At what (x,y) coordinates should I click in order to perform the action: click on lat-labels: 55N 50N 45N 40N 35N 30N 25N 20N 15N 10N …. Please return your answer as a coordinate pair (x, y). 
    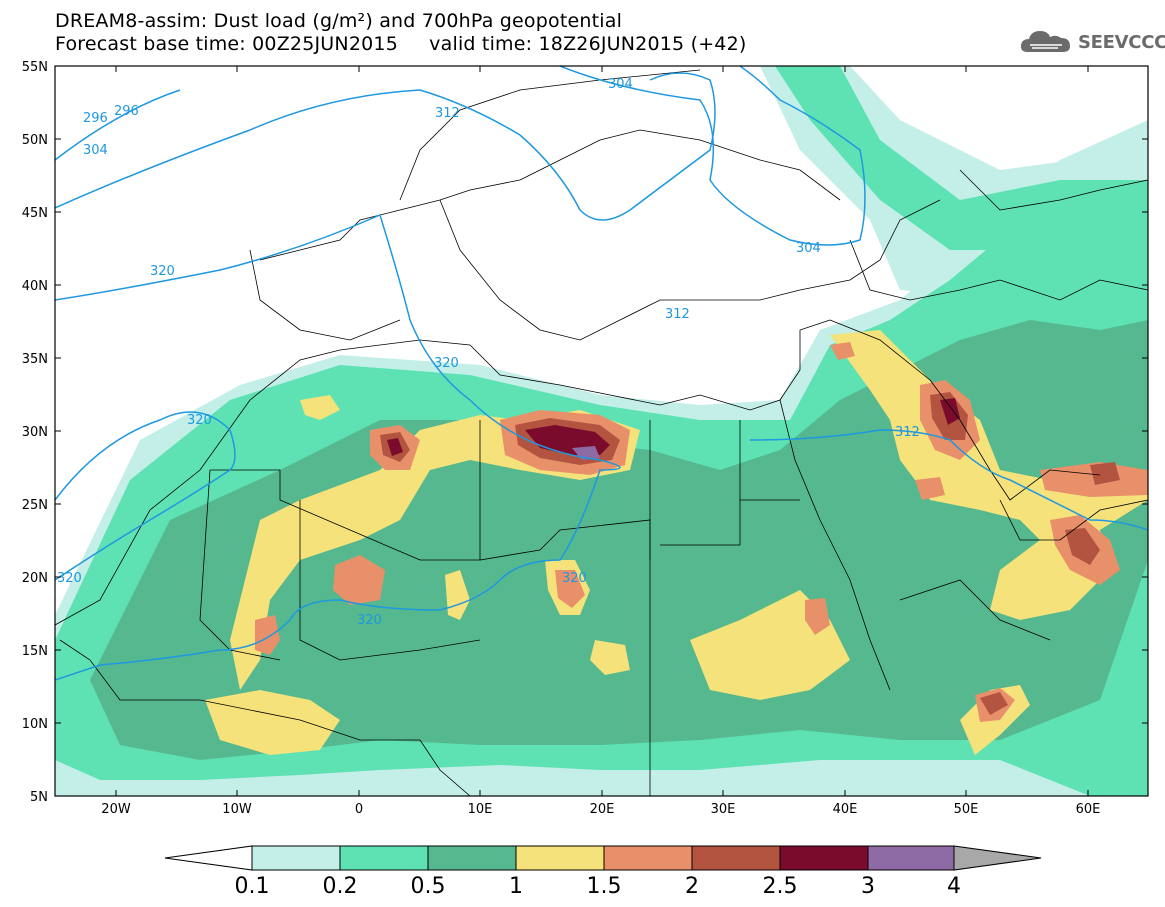
    Looking at the image, I should click on (35, 432).